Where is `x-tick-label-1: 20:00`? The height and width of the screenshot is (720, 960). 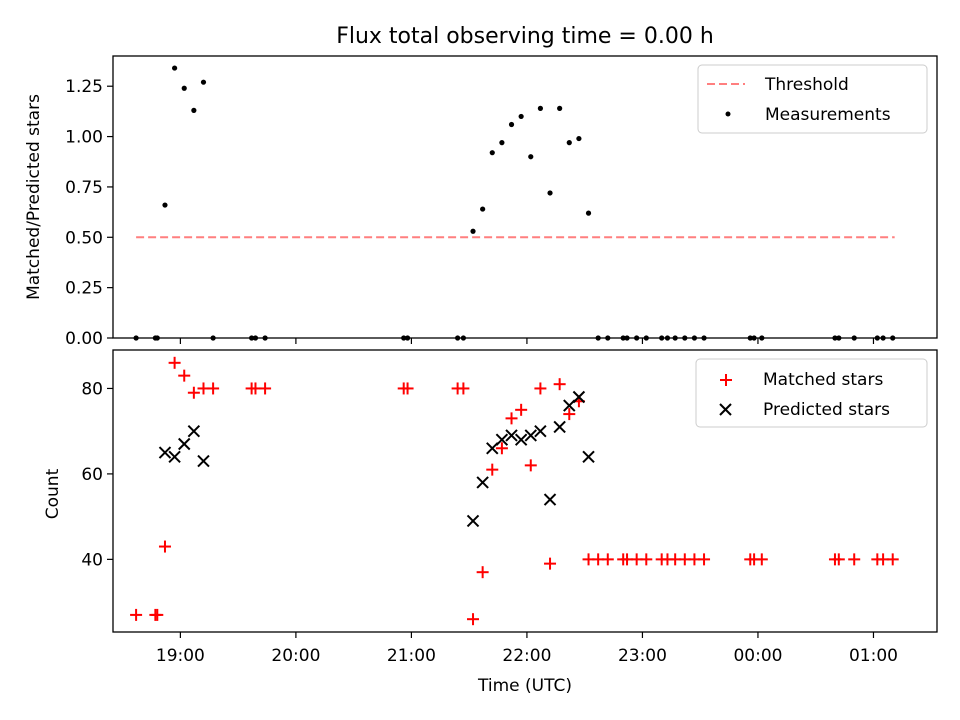 x-tick-label-1: 20:00 is located at coordinates (295, 656).